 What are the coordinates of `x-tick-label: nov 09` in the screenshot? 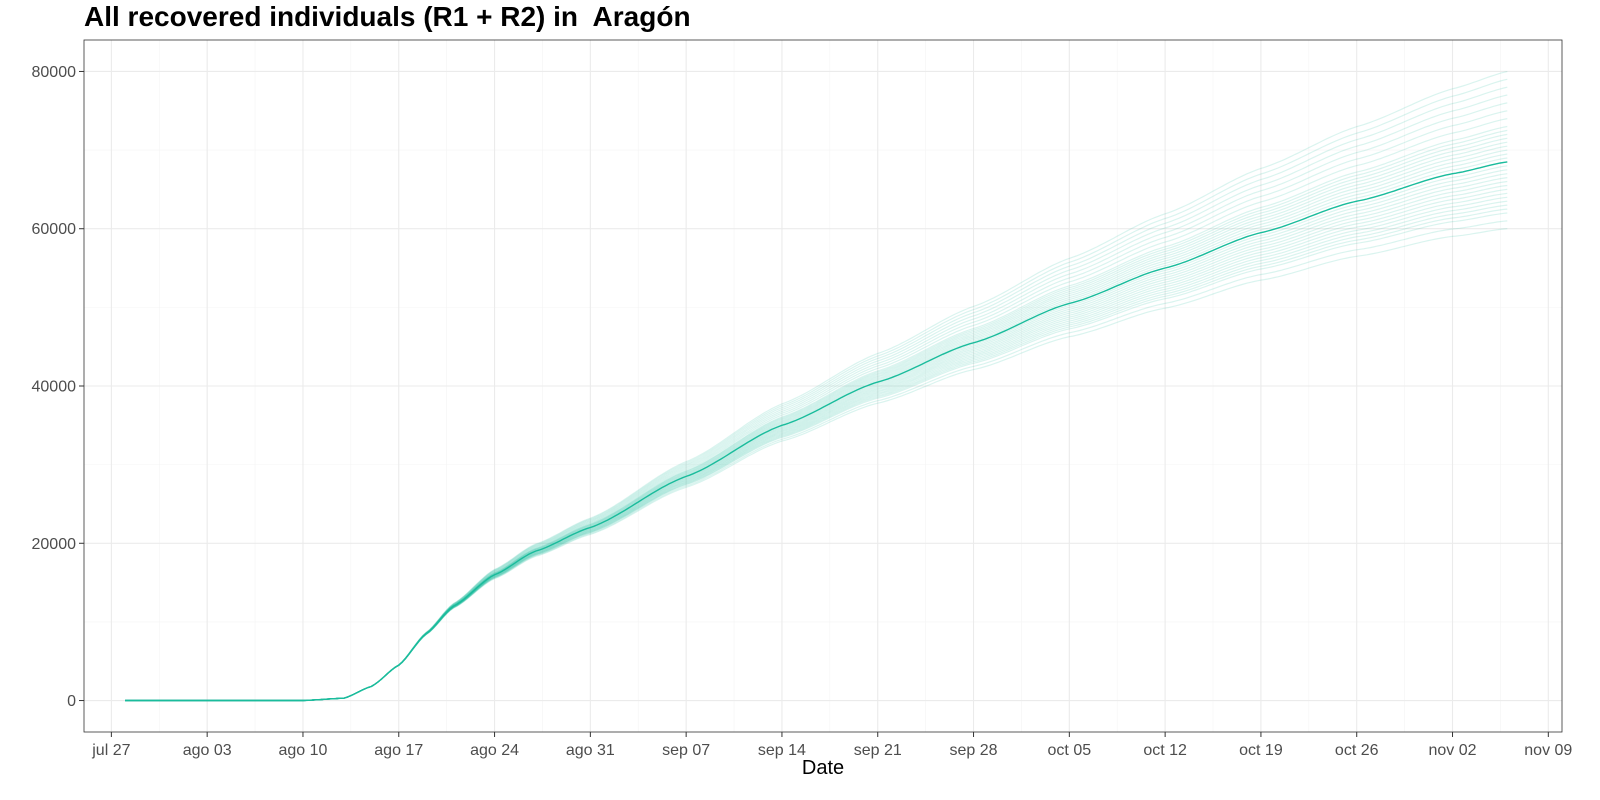 It's located at (1548, 750).